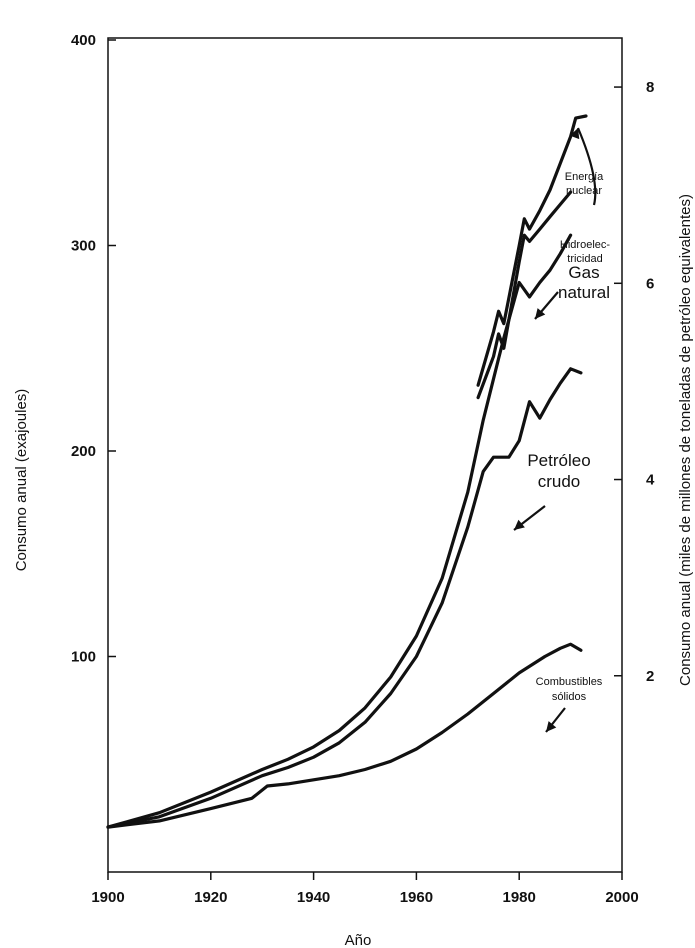  Describe the element at coordinates (555, 430) in the screenshot. I see `annotation-arrows` at that location.